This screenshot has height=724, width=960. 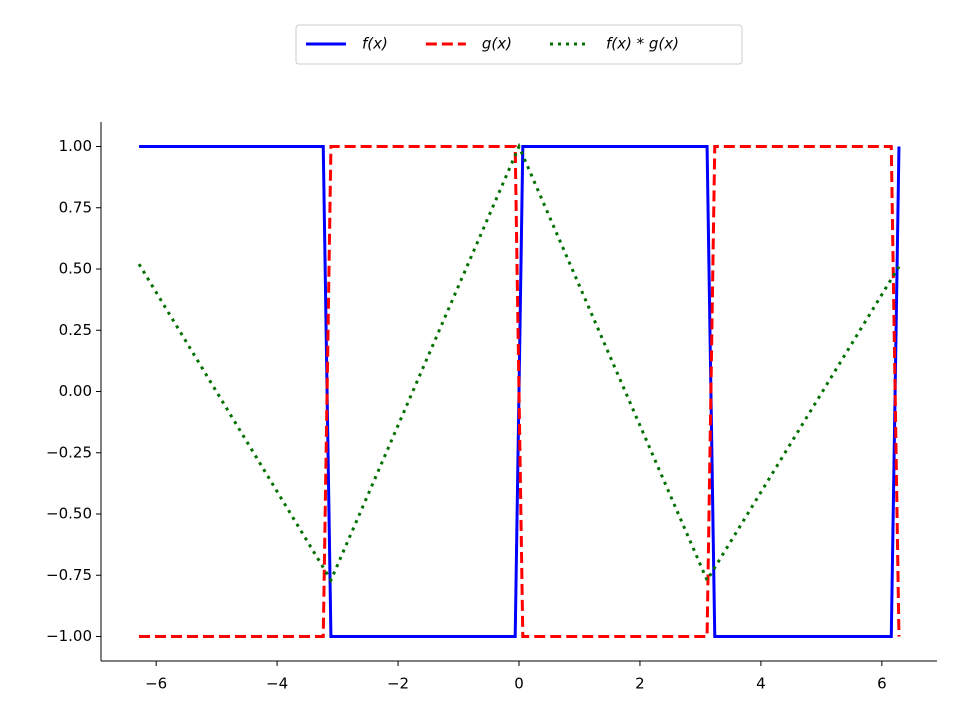 What do you see at coordinates (761, 684) in the screenshot?
I see `x-tick-label: 4` at bounding box center [761, 684].